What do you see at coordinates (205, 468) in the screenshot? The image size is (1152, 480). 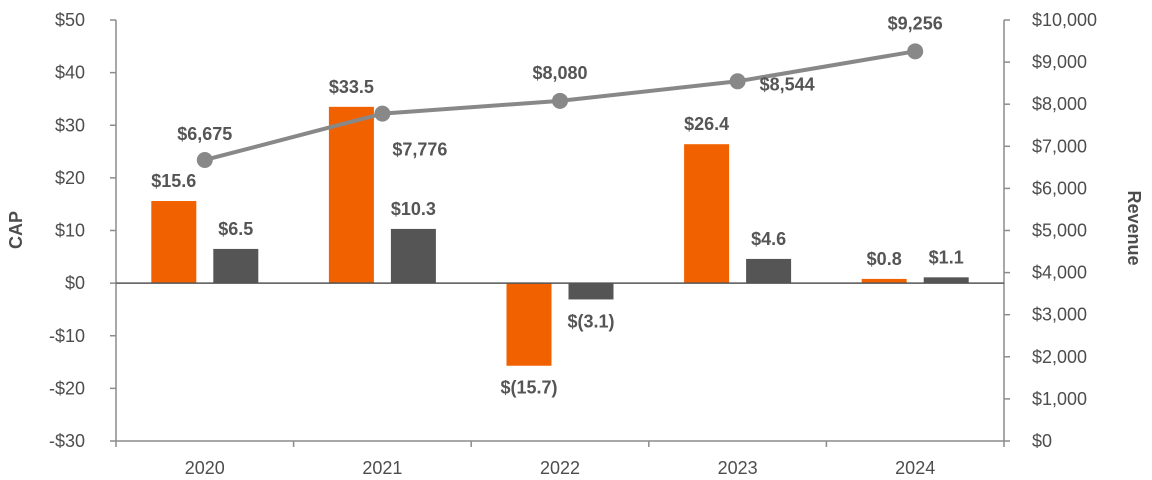 I see `x-tick-label: 2020` at bounding box center [205, 468].